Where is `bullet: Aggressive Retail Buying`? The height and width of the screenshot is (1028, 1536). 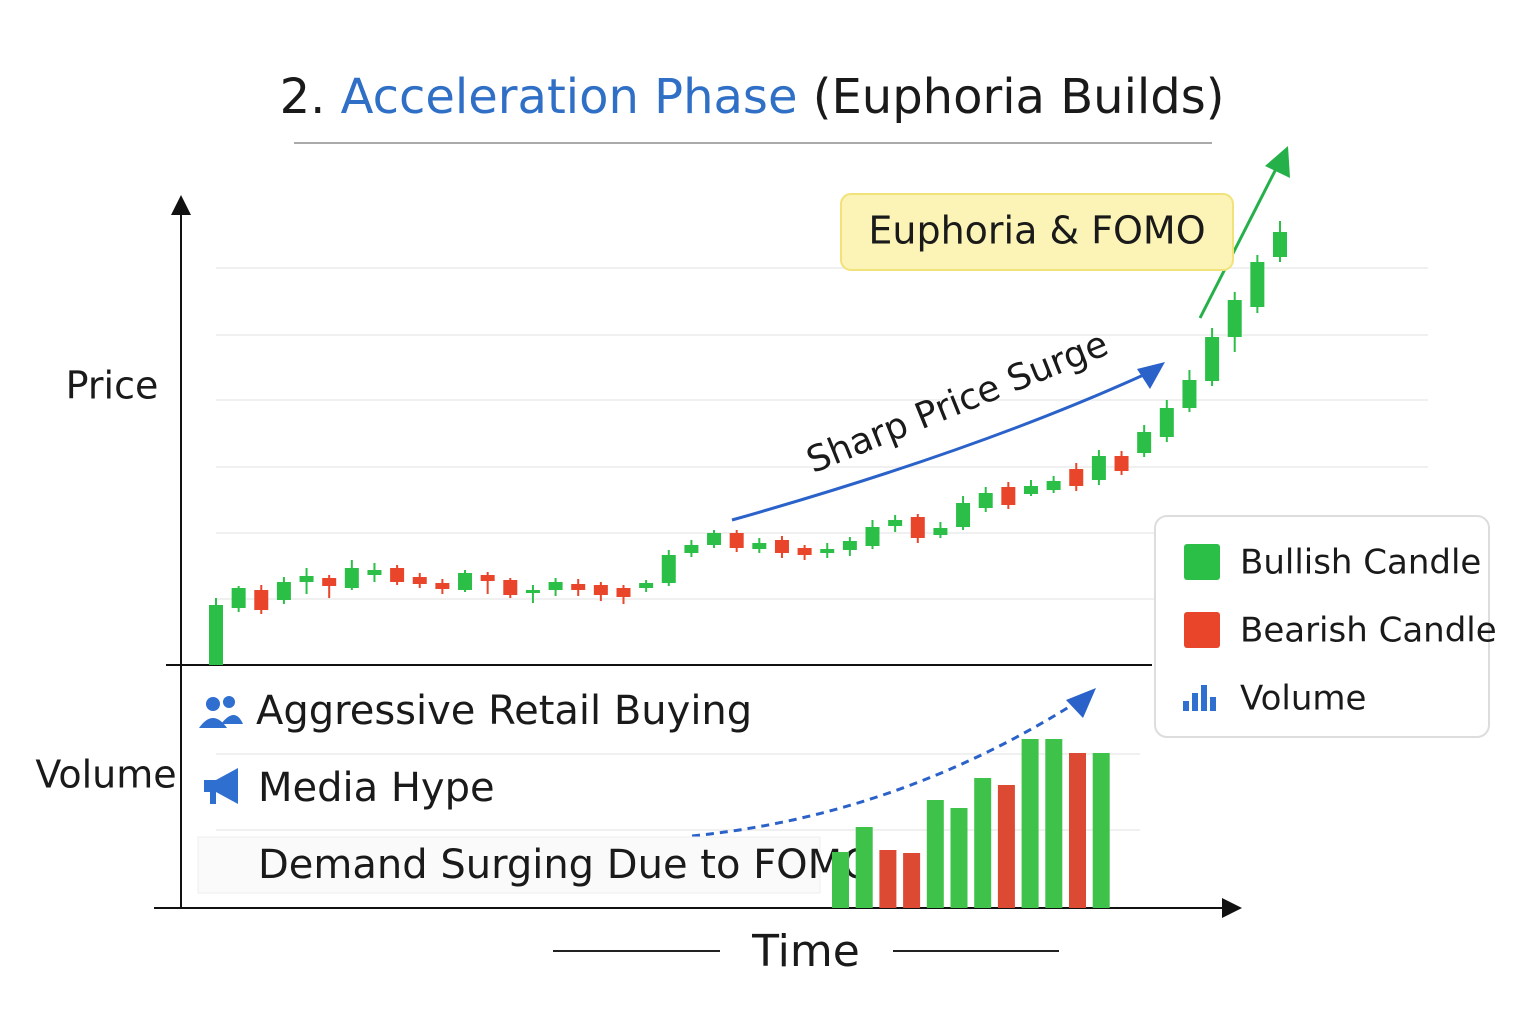
bullet: Aggressive Retail Buying is located at coordinates (504, 711).